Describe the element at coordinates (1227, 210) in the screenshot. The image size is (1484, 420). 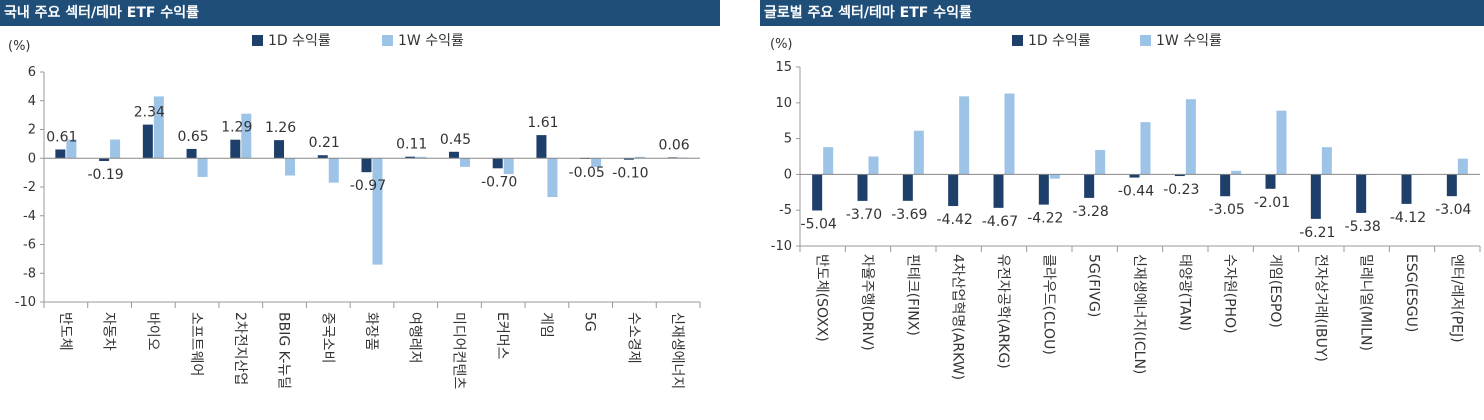
I see `data-label-1d: -3.05` at that location.